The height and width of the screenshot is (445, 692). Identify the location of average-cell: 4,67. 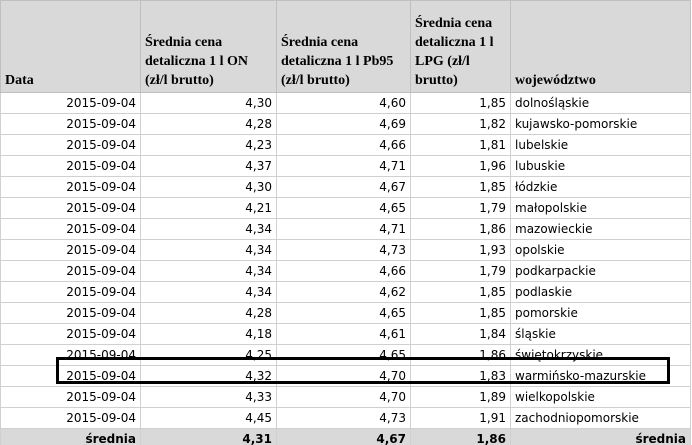
(343, 436).